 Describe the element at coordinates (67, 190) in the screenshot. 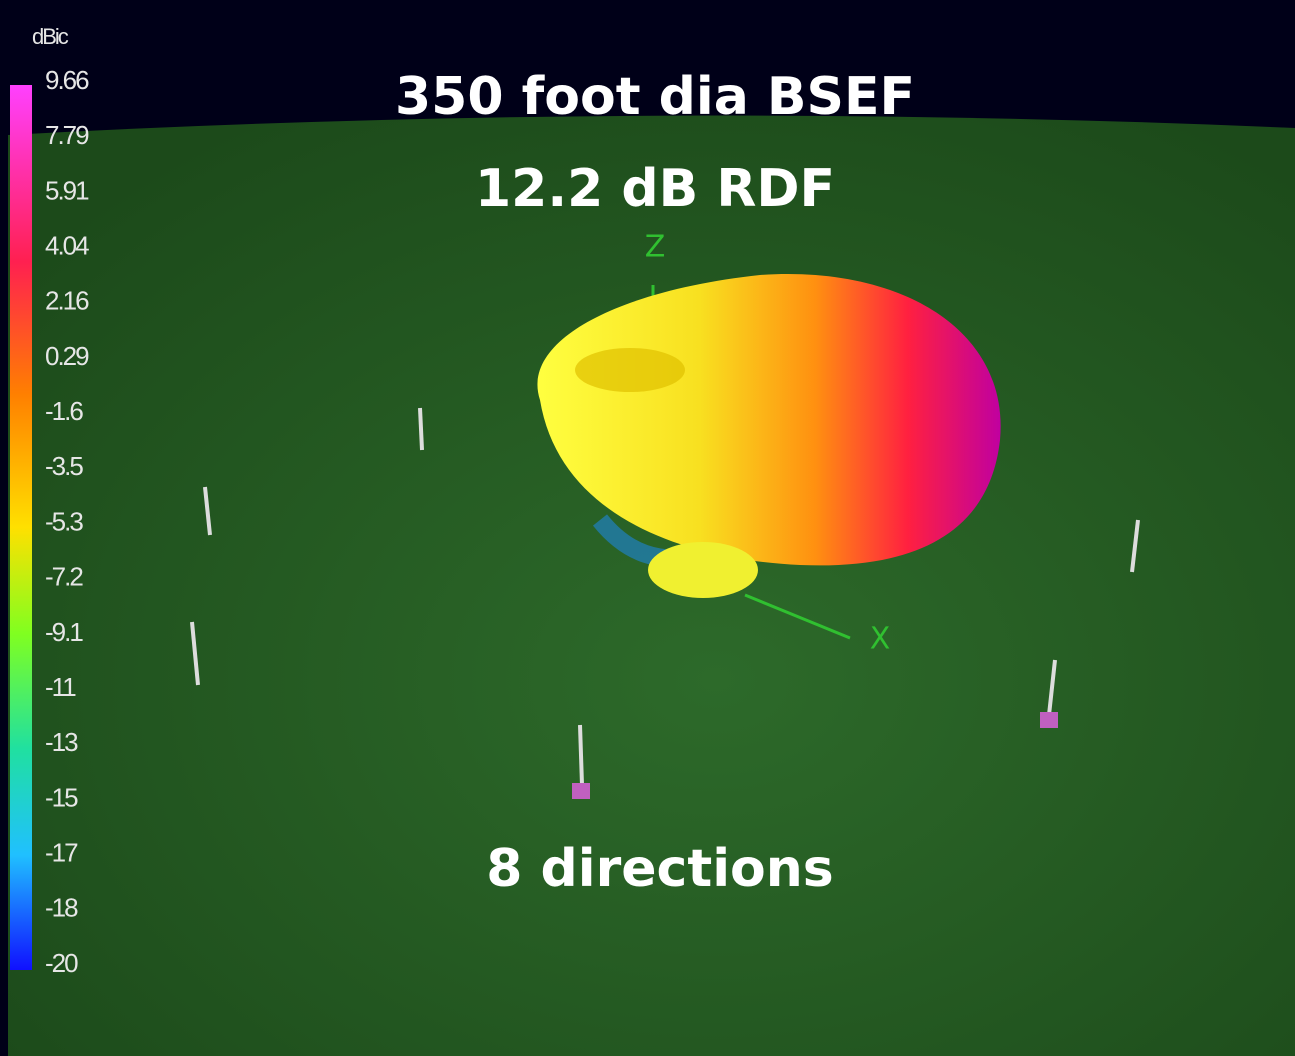

I see `scale-label: 5.91` at that location.